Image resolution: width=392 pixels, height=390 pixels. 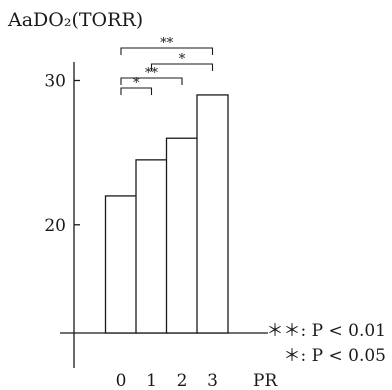 What do you see at coordinates (212, 380) in the screenshot?
I see `x-tick-label: 3` at bounding box center [212, 380].